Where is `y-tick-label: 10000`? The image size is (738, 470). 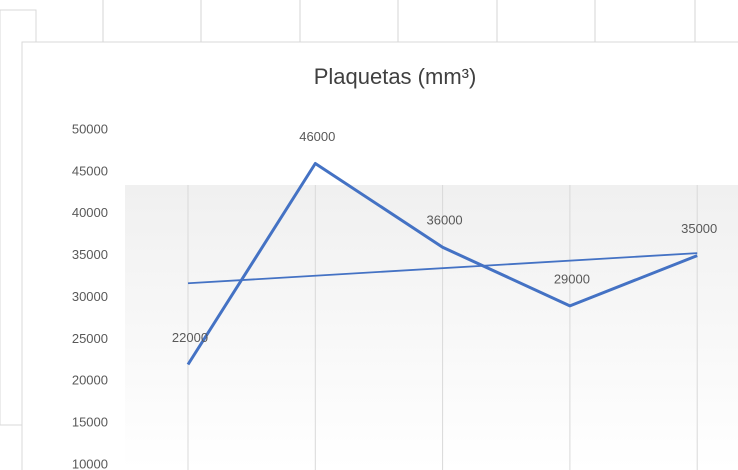
y-tick-label: 10000 is located at coordinates (90, 463).